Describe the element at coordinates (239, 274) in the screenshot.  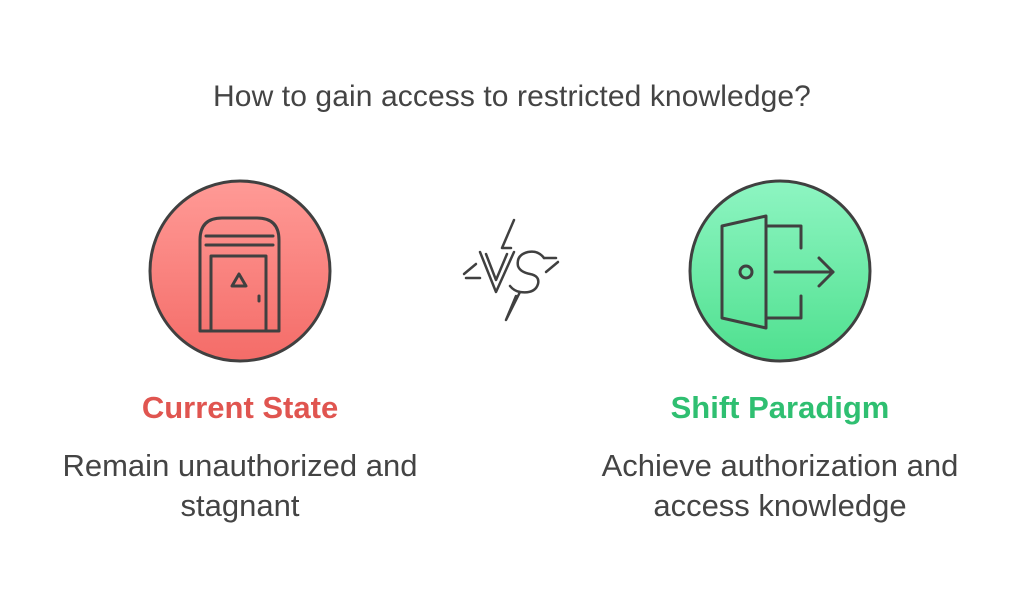
I see `door-icon` at that location.